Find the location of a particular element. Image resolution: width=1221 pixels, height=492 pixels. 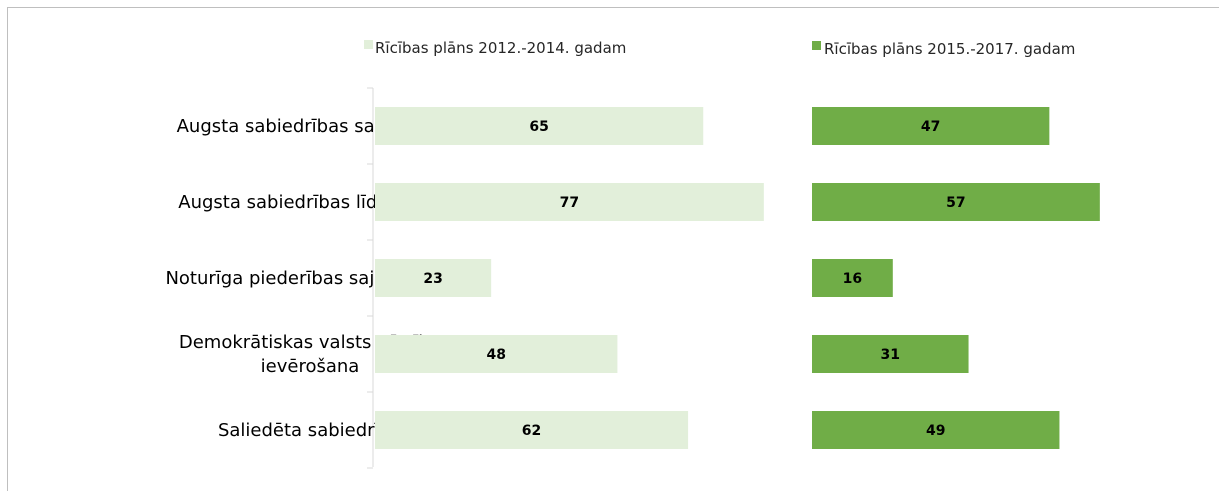

bar-series2-cat5 is located at coordinates (936, 430).